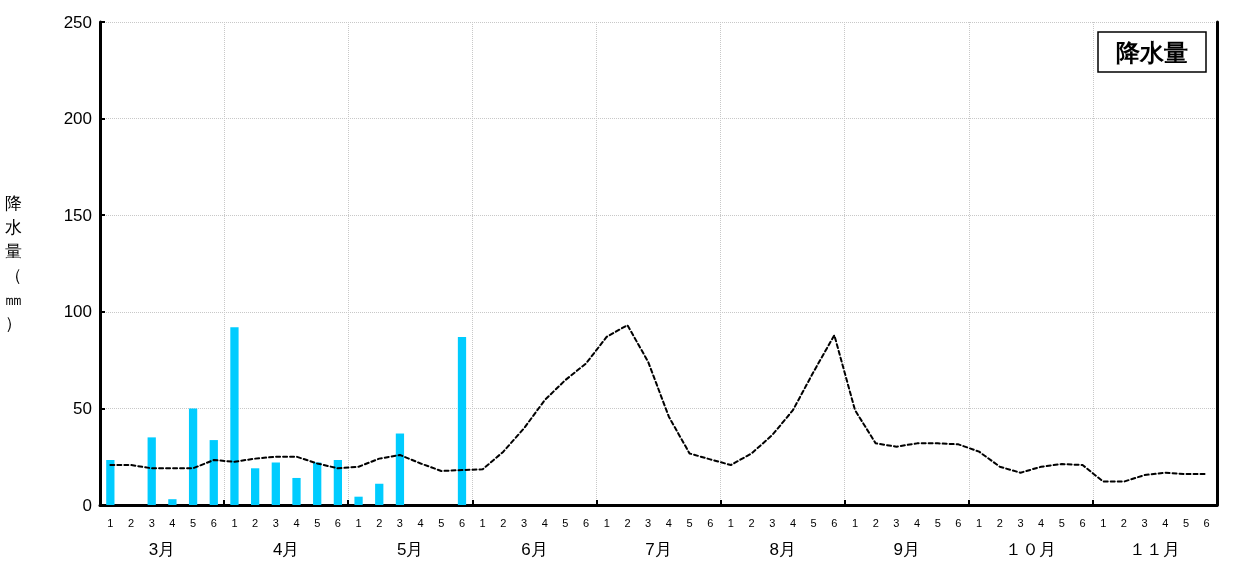 The width and height of the screenshot is (1234, 570). Describe the element at coordinates (13, 263) in the screenshot. I see `y-axis-title: 降水量（㎜）` at that location.